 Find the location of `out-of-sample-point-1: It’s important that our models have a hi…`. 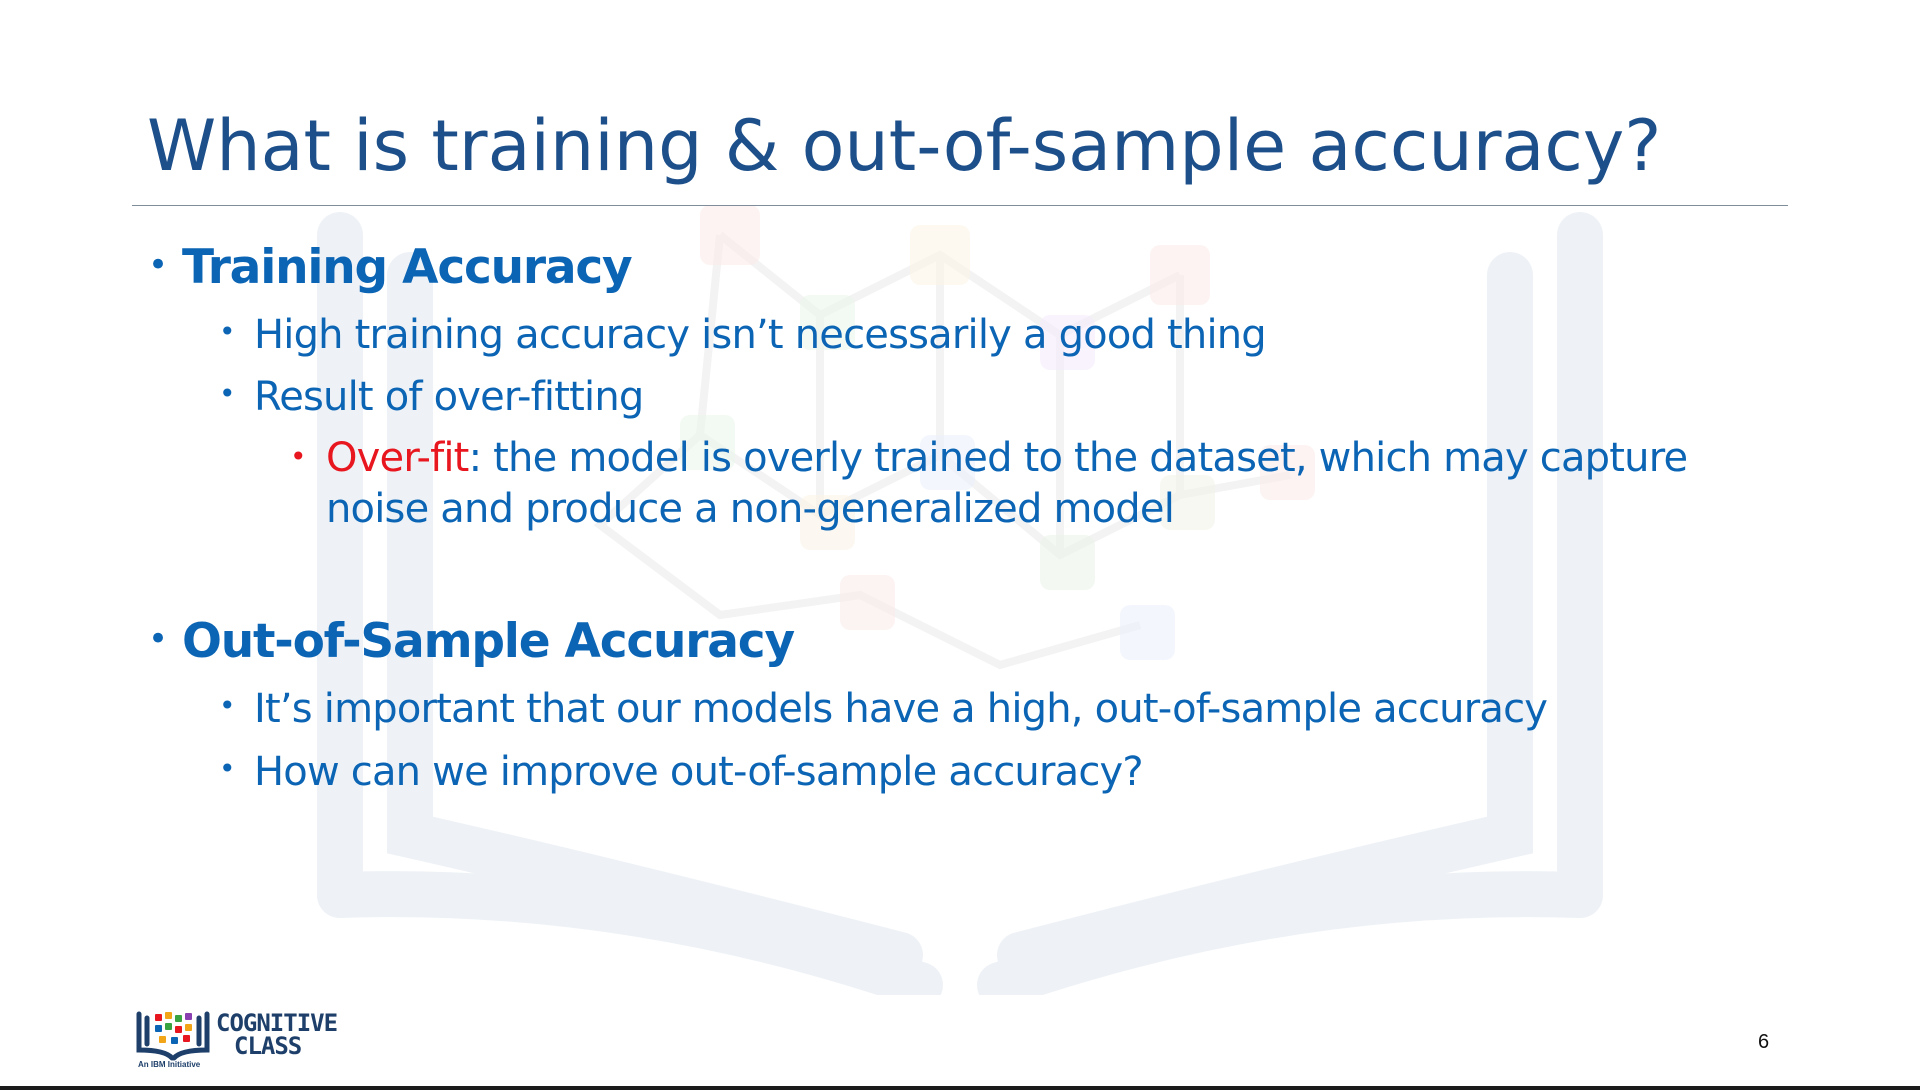

out-of-sample-point-1: It’s important that our models have a hi… is located at coordinates (901, 709).